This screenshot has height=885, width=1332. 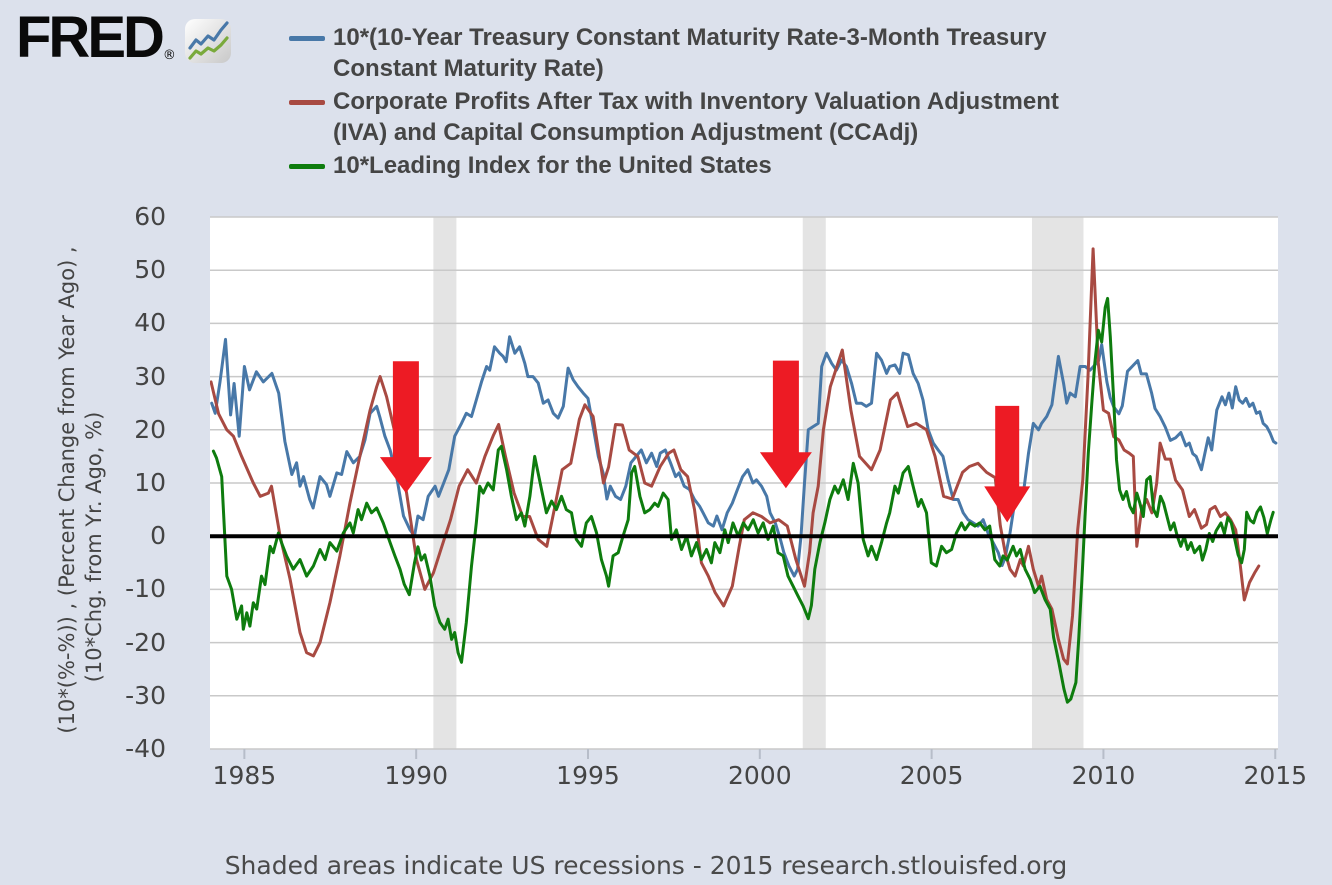 What do you see at coordinates (207, 41) in the screenshot?
I see `line-chart-icon` at bounding box center [207, 41].